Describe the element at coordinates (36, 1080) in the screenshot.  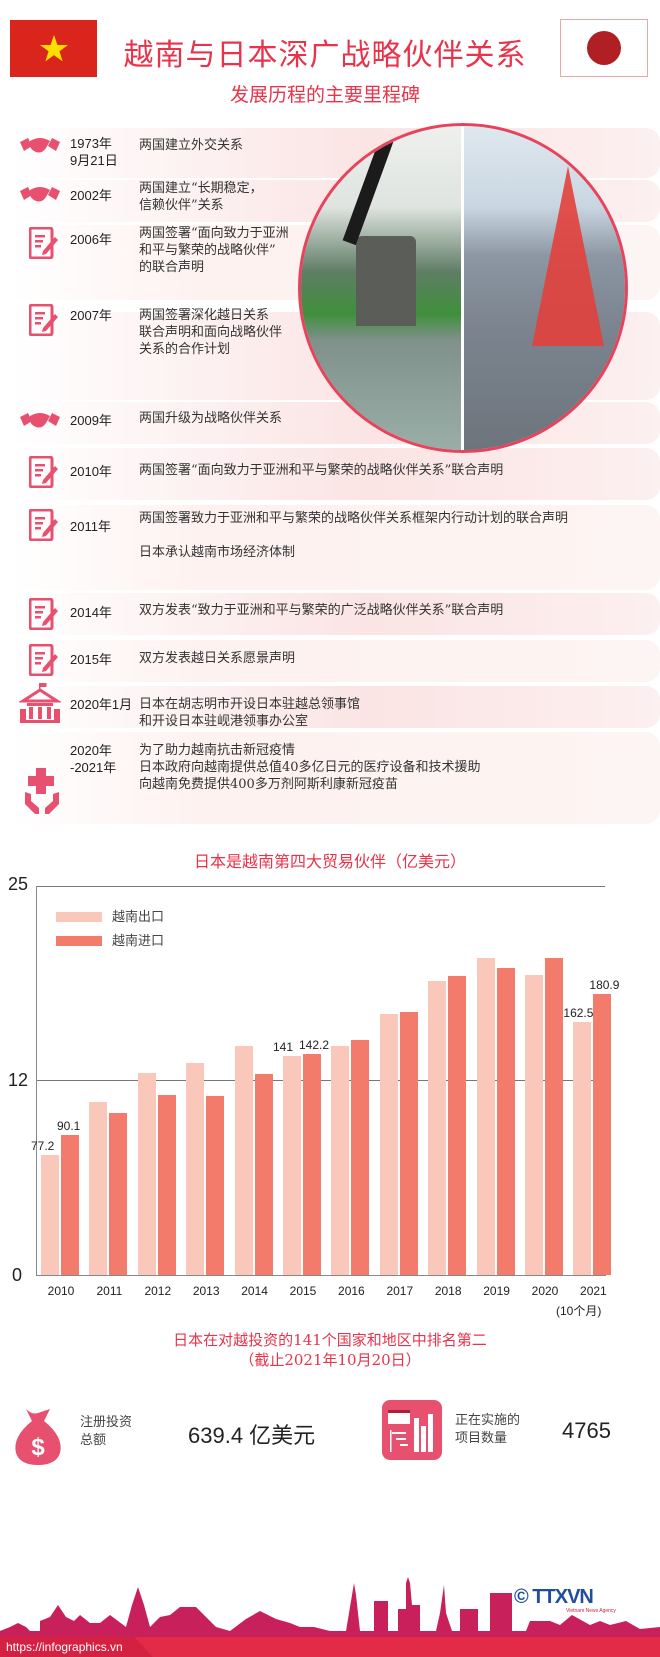
I see `y-axis` at that location.